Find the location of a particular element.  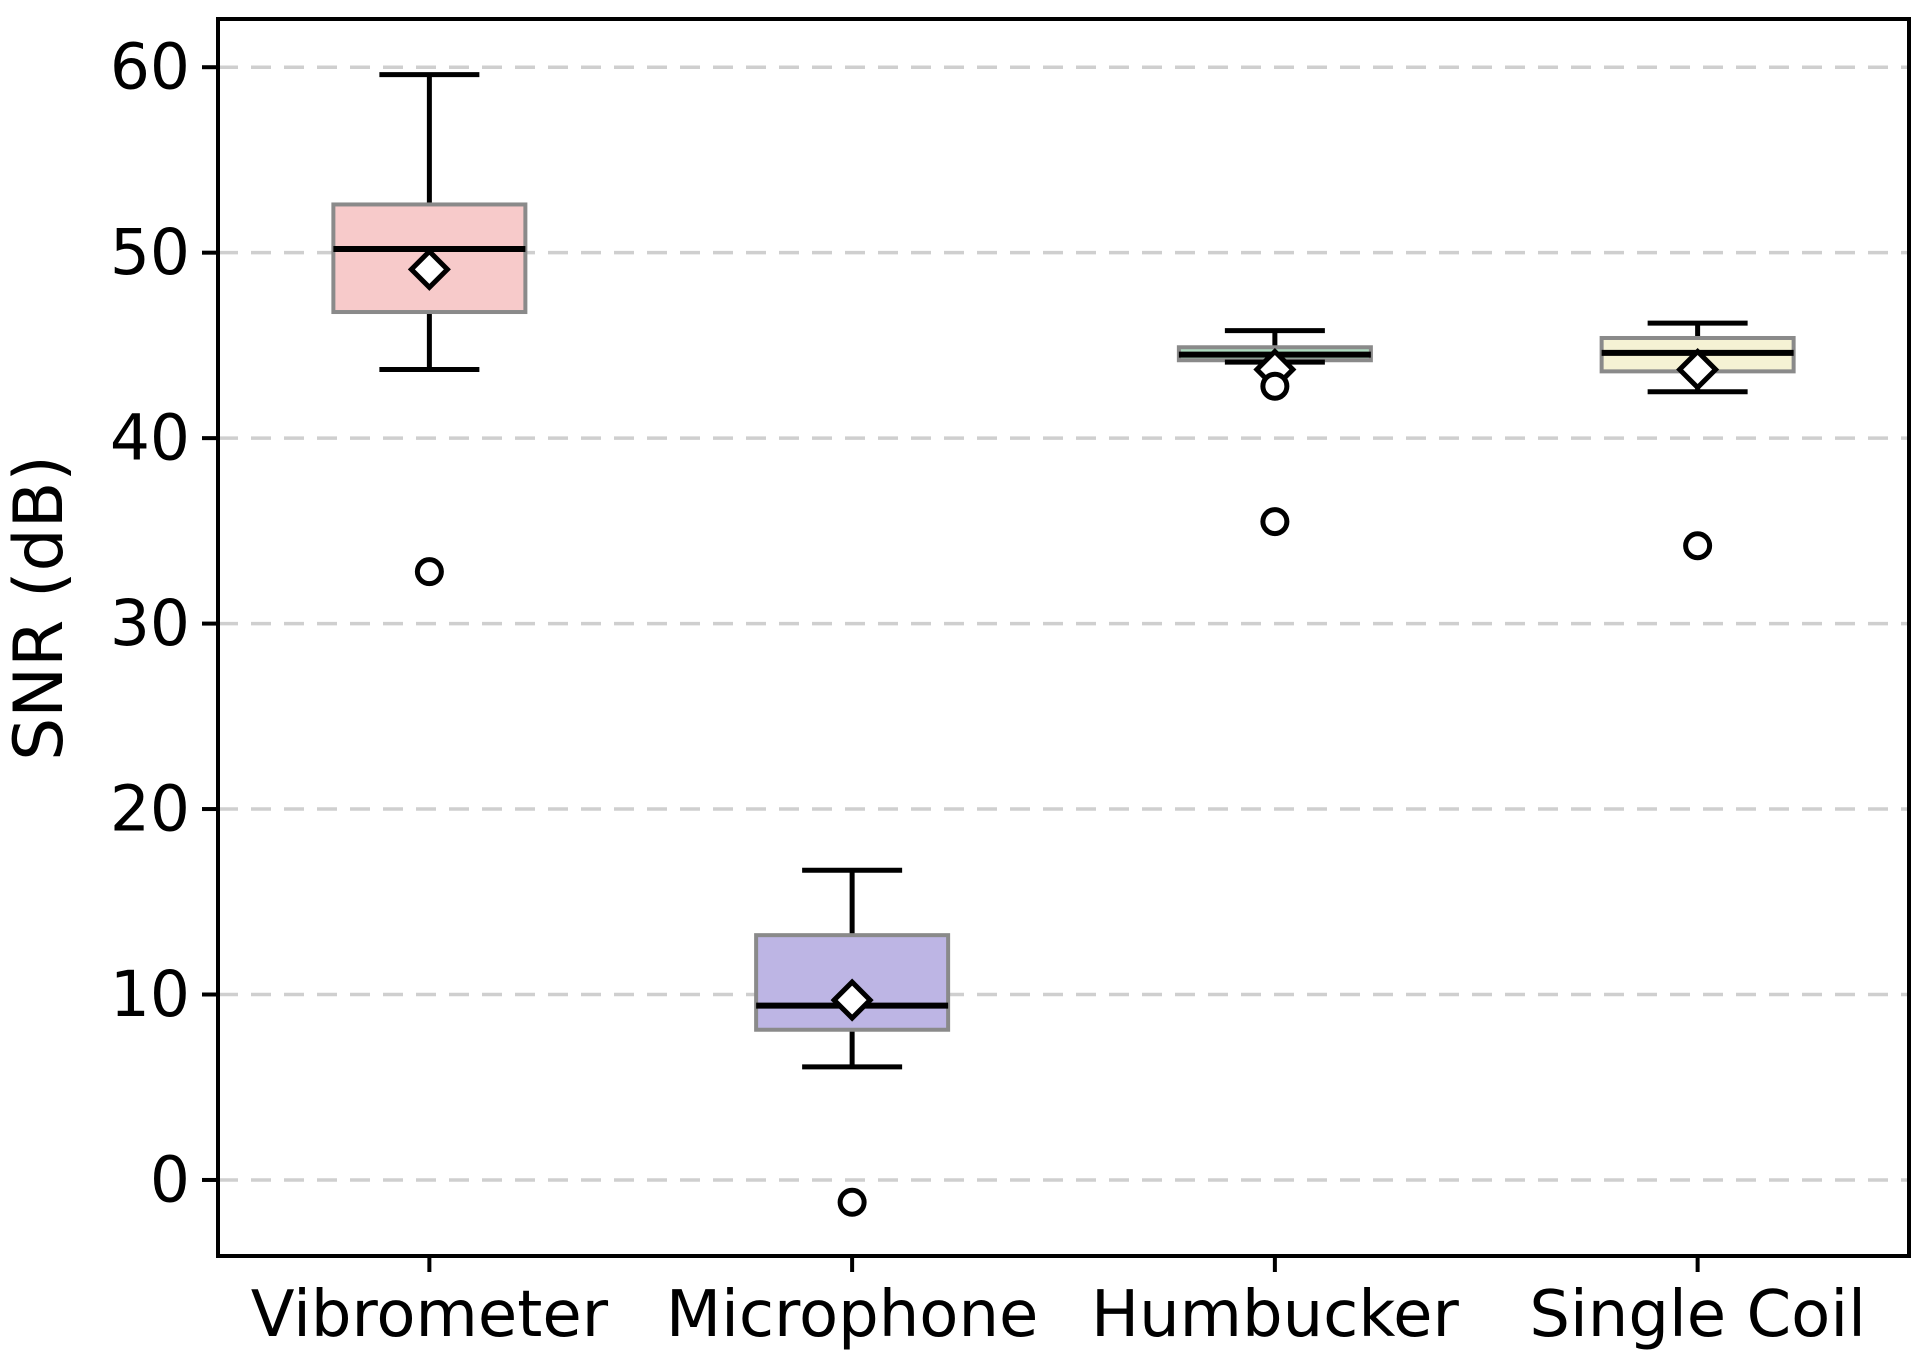

box-humbucker is located at coordinates (1274, 432).